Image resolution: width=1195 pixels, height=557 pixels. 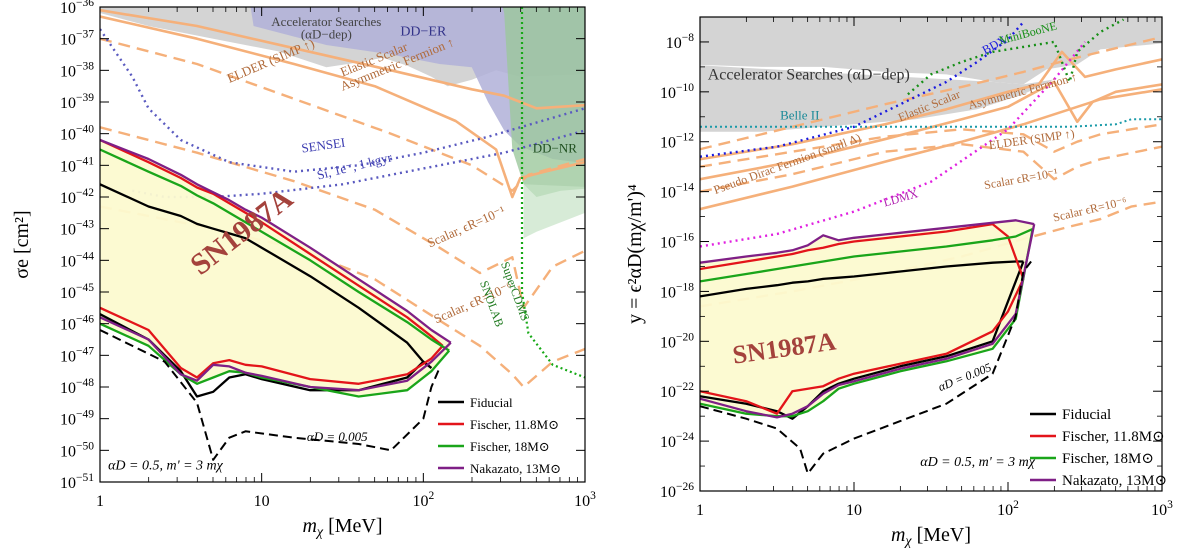 What do you see at coordinates (77, 197) in the screenshot?
I see `y-tick-label: 10−42` at bounding box center [77, 197].